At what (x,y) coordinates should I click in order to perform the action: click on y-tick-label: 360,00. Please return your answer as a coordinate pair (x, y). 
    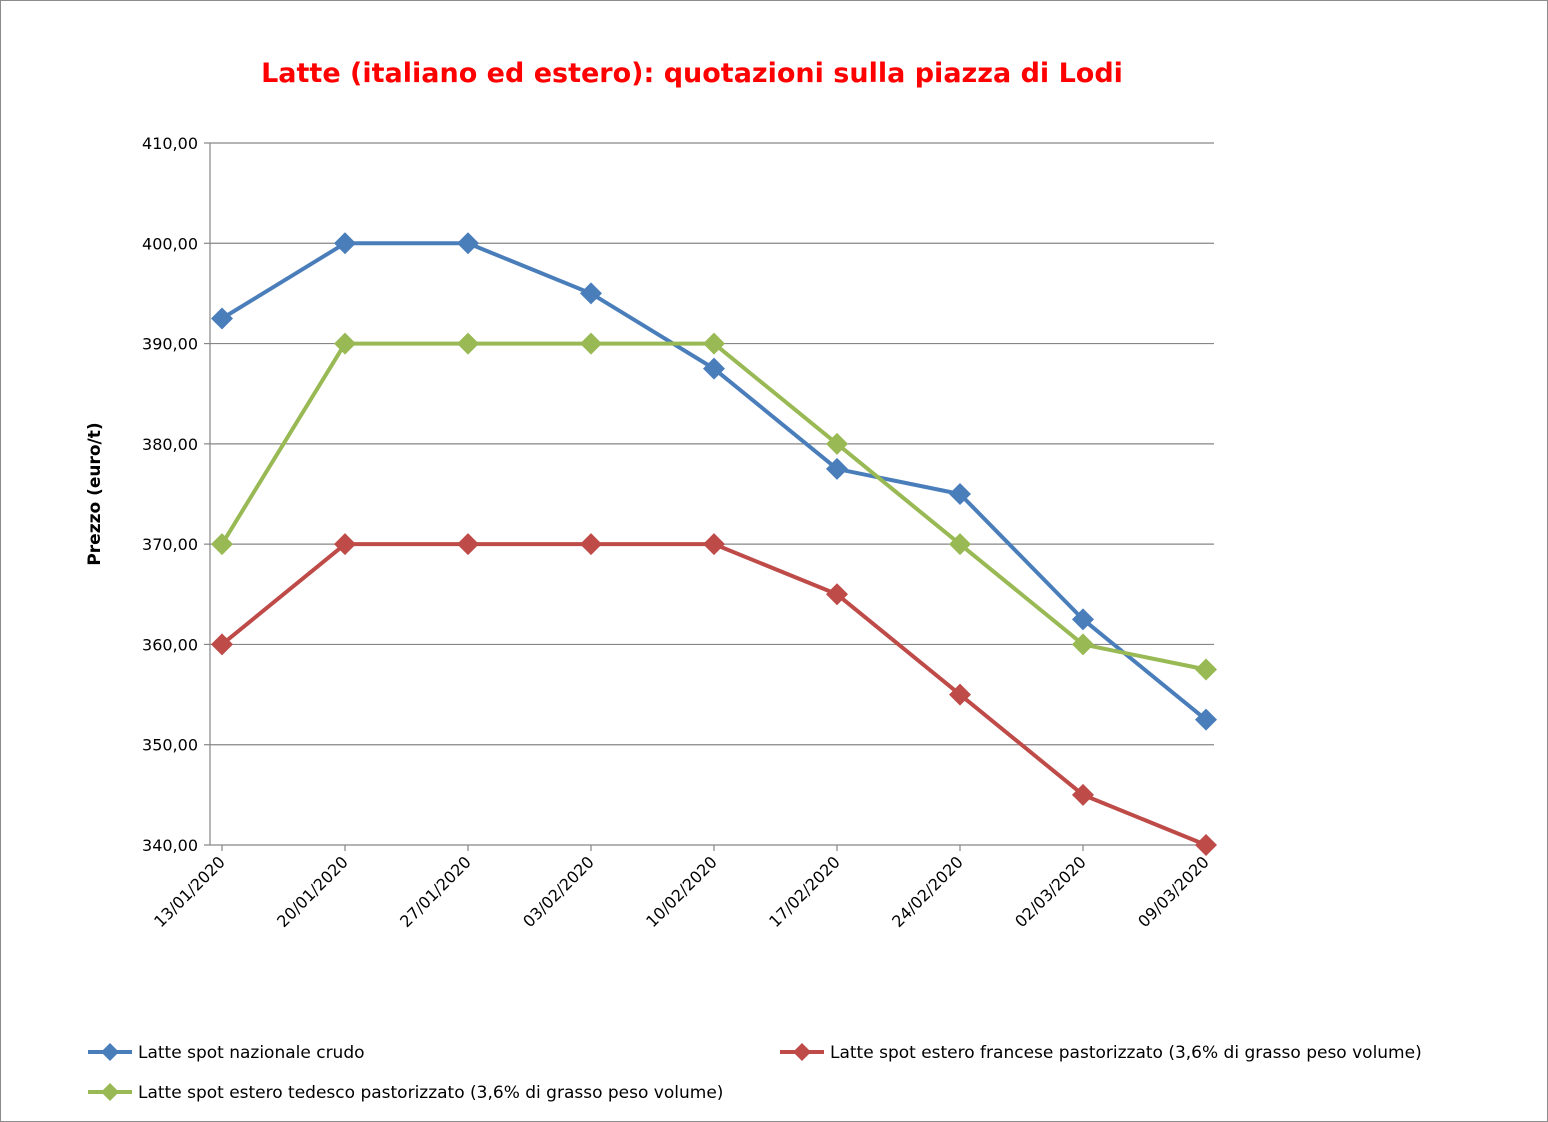
    Looking at the image, I should click on (170, 644).